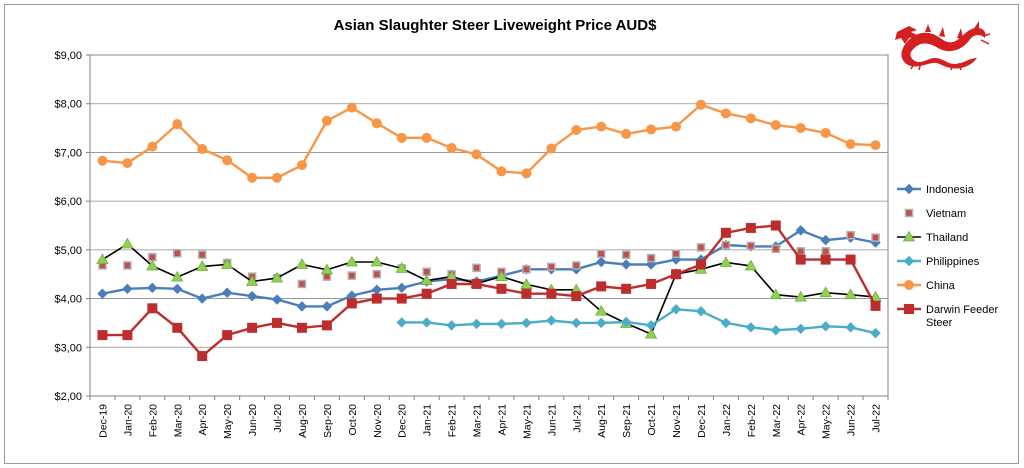 The width and height of the screenshot is (1024, 468). I want to click on x-tick-label: Jan-22, so click(727, 420).